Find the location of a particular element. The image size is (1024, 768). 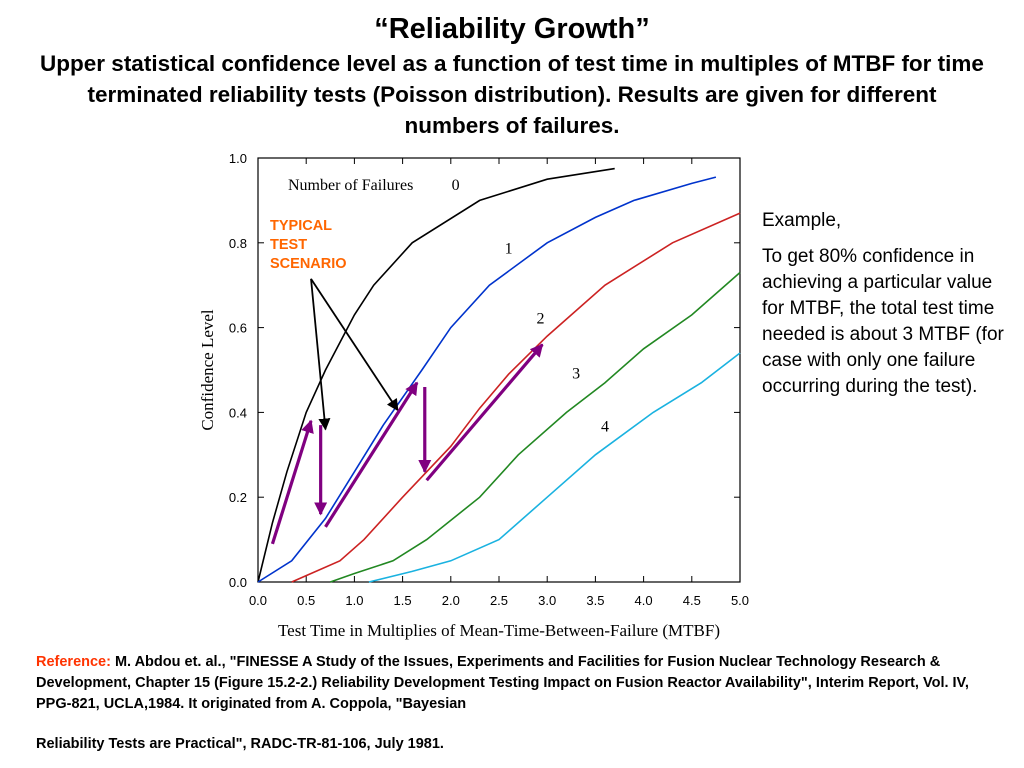

x-tick-label: 1.5 is located at coordinates (403, 600).